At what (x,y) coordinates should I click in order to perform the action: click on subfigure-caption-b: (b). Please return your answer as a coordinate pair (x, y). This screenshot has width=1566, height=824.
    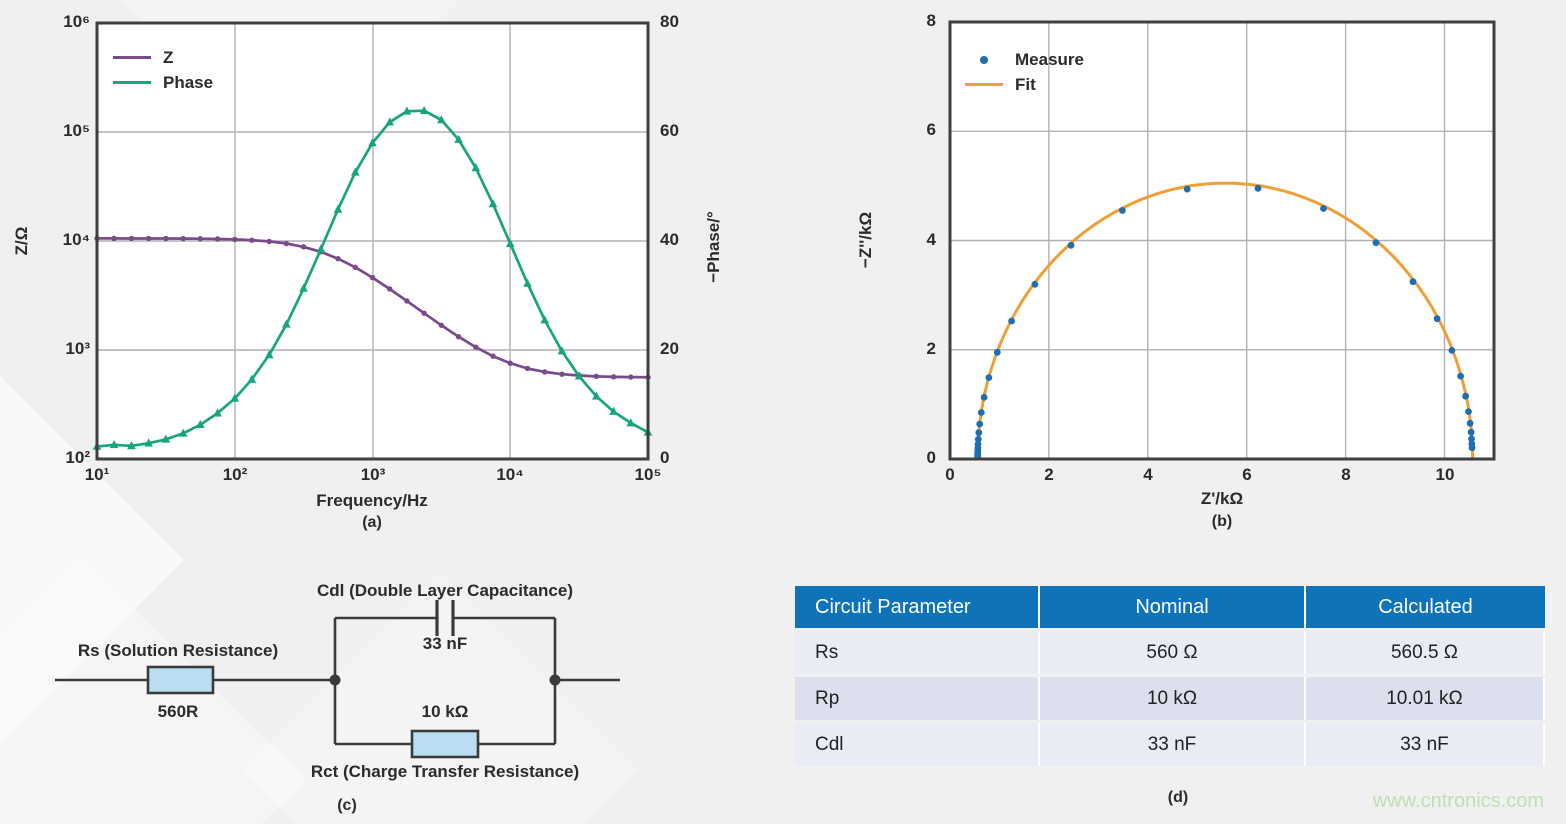
    Looking at the image, I should click on (1222, 521).